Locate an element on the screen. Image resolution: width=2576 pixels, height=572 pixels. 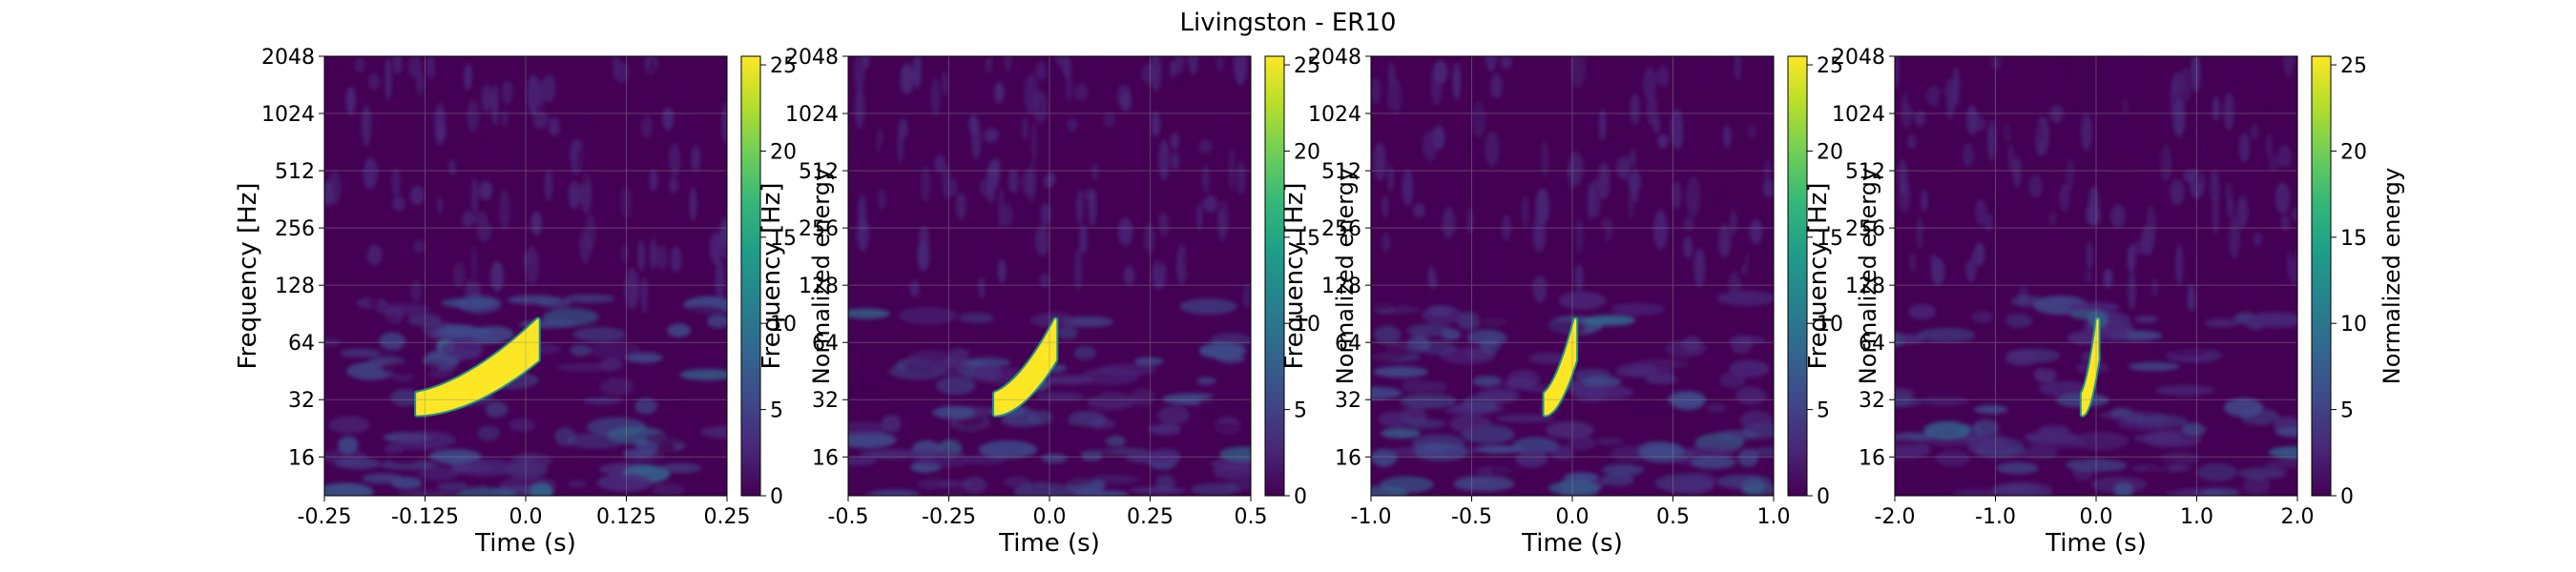
y-tick-label: 2048 is located at coordinates (288, 58).